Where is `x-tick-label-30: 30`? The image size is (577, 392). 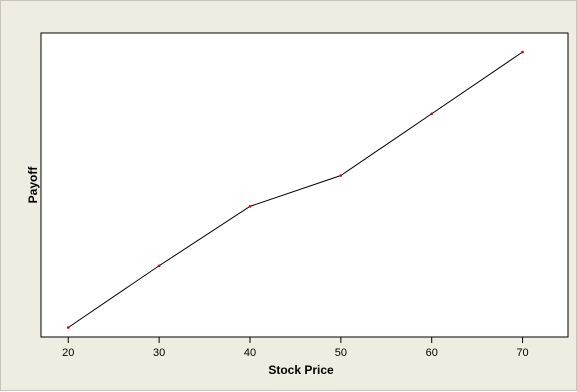 x-tick-label-30: 30 is located at coordinates (159, 353).